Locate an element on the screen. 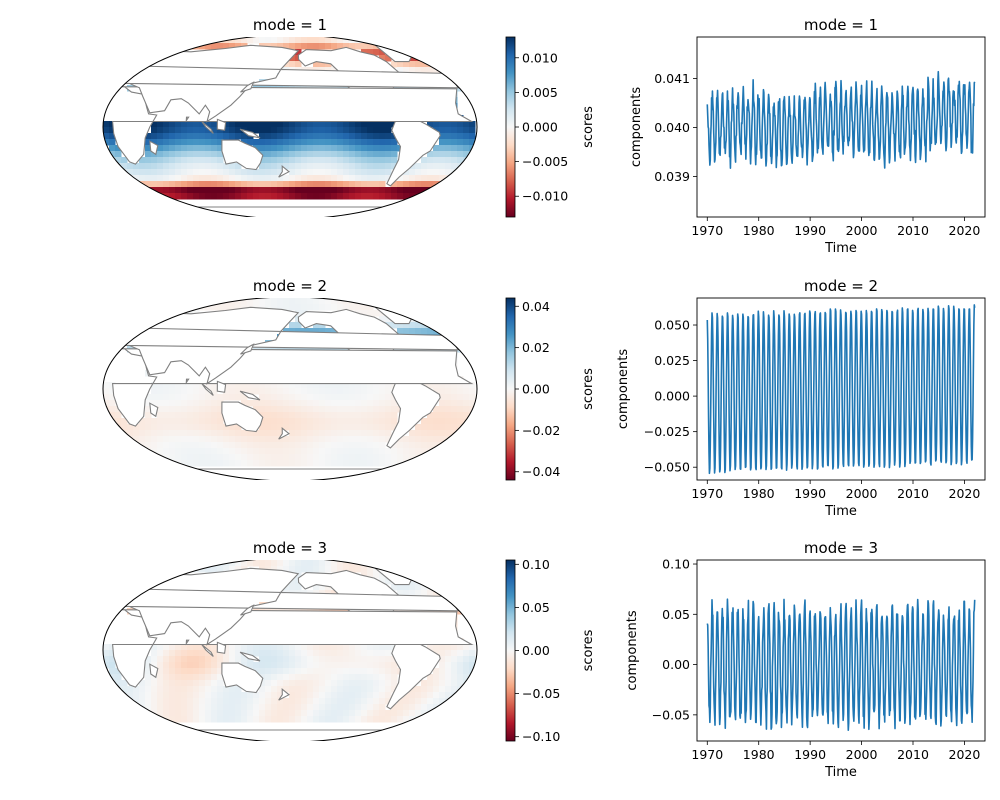  y-ticklabel: 0.040 is located at coordinates (672, 127).